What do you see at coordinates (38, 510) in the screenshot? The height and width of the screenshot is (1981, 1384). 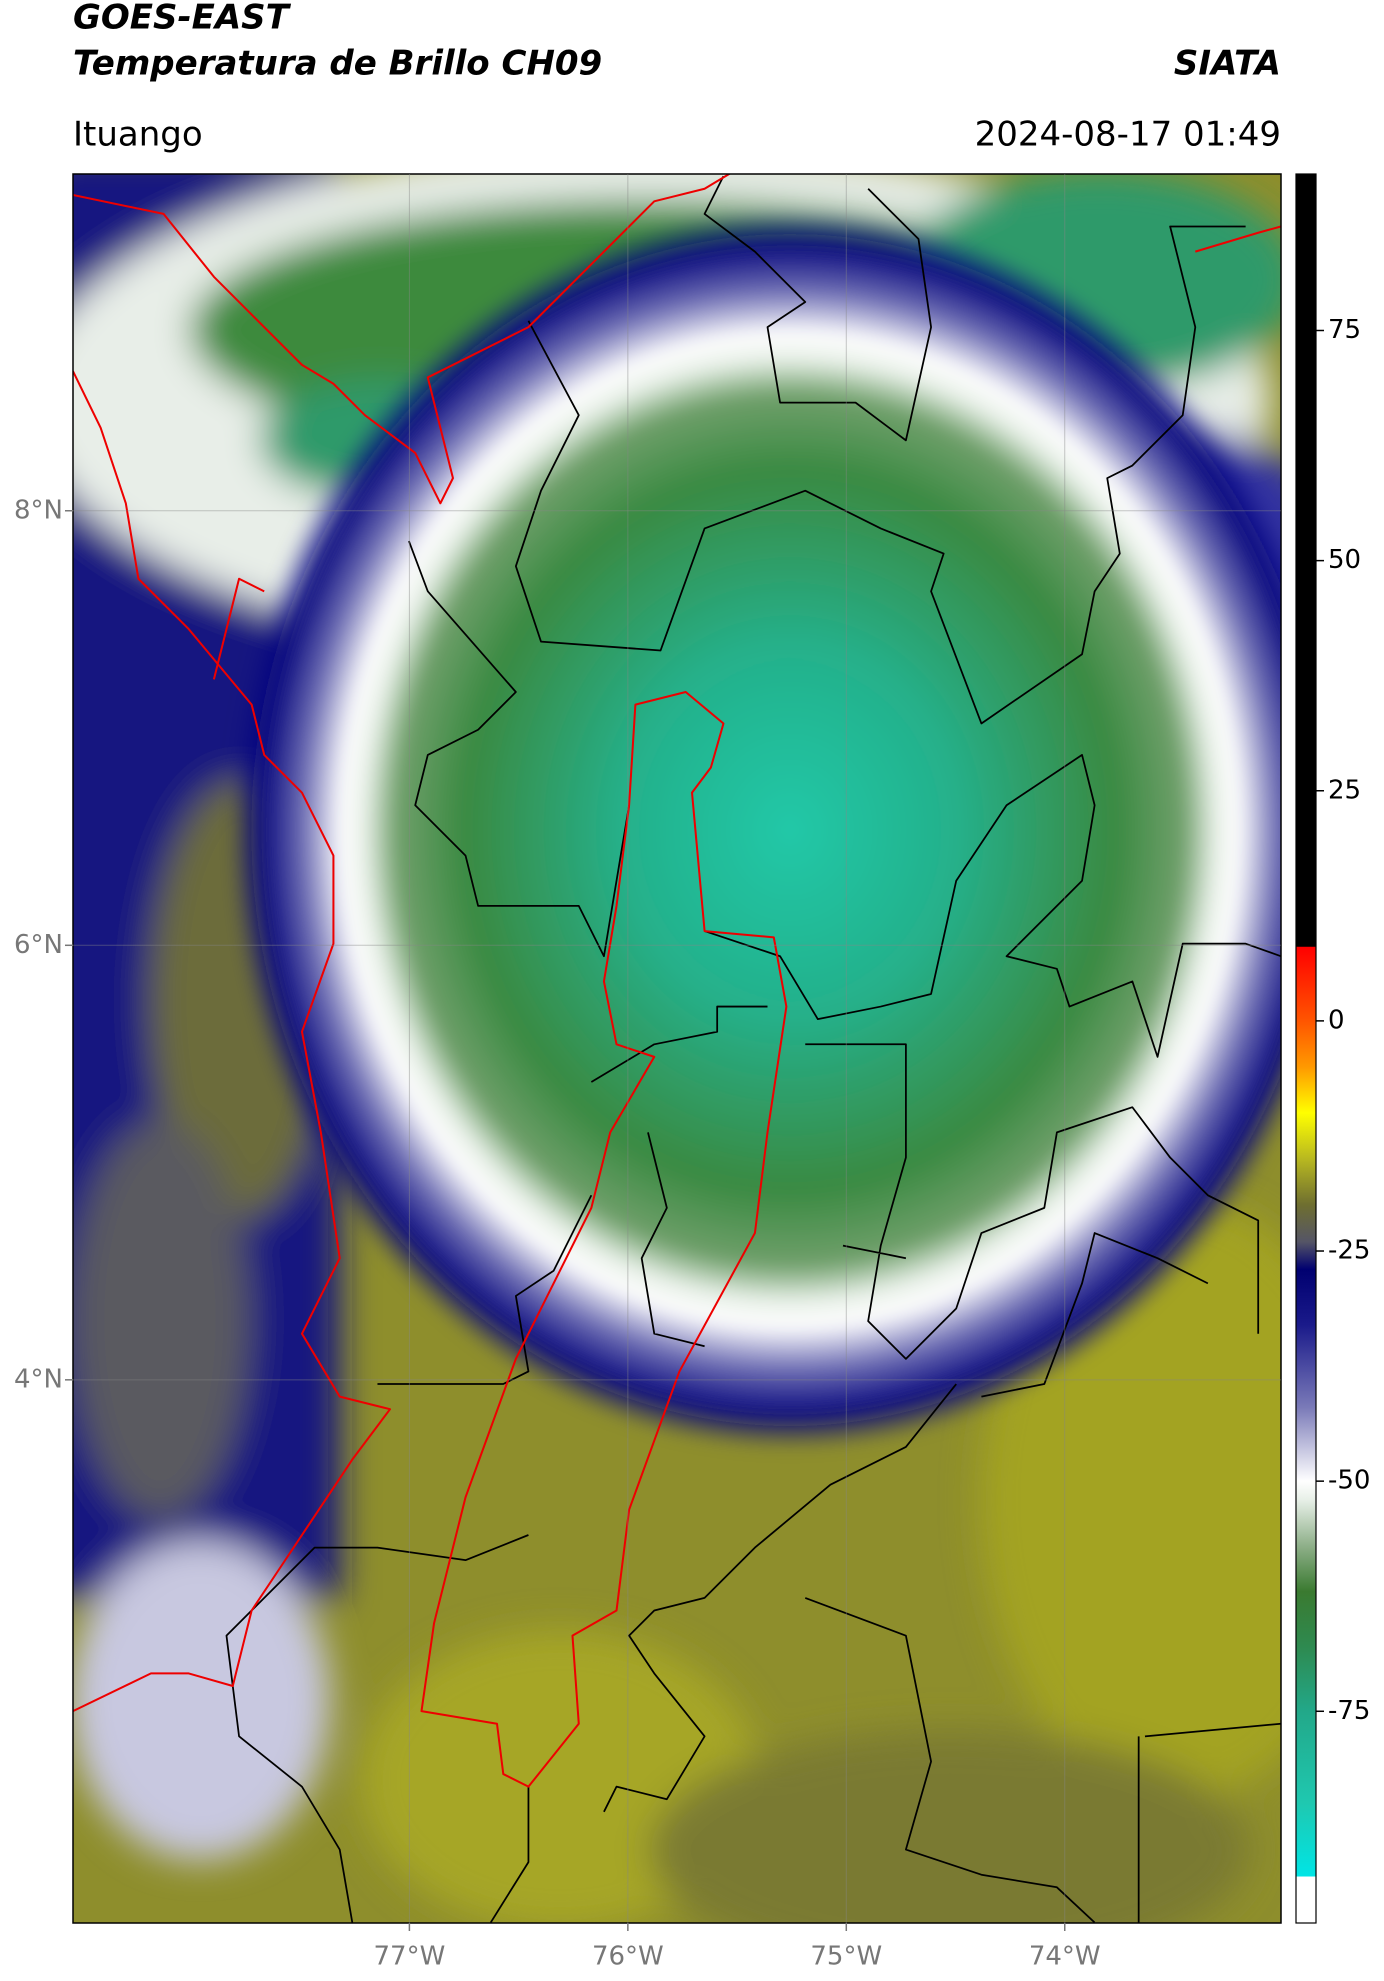 I see `y-tick-label: 8°N` at bounding box center [38, 510].